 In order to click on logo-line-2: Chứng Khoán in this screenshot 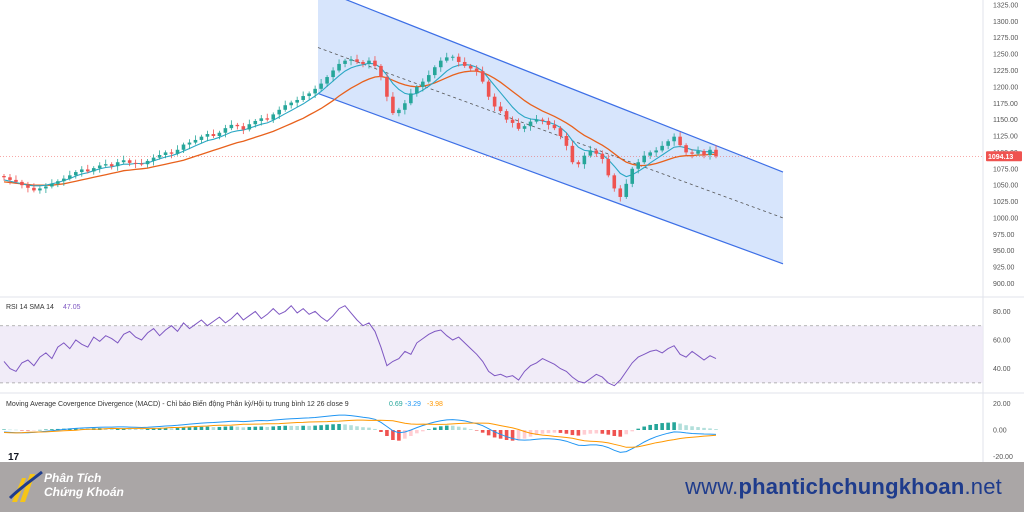, I will do `click(84, 492)`.